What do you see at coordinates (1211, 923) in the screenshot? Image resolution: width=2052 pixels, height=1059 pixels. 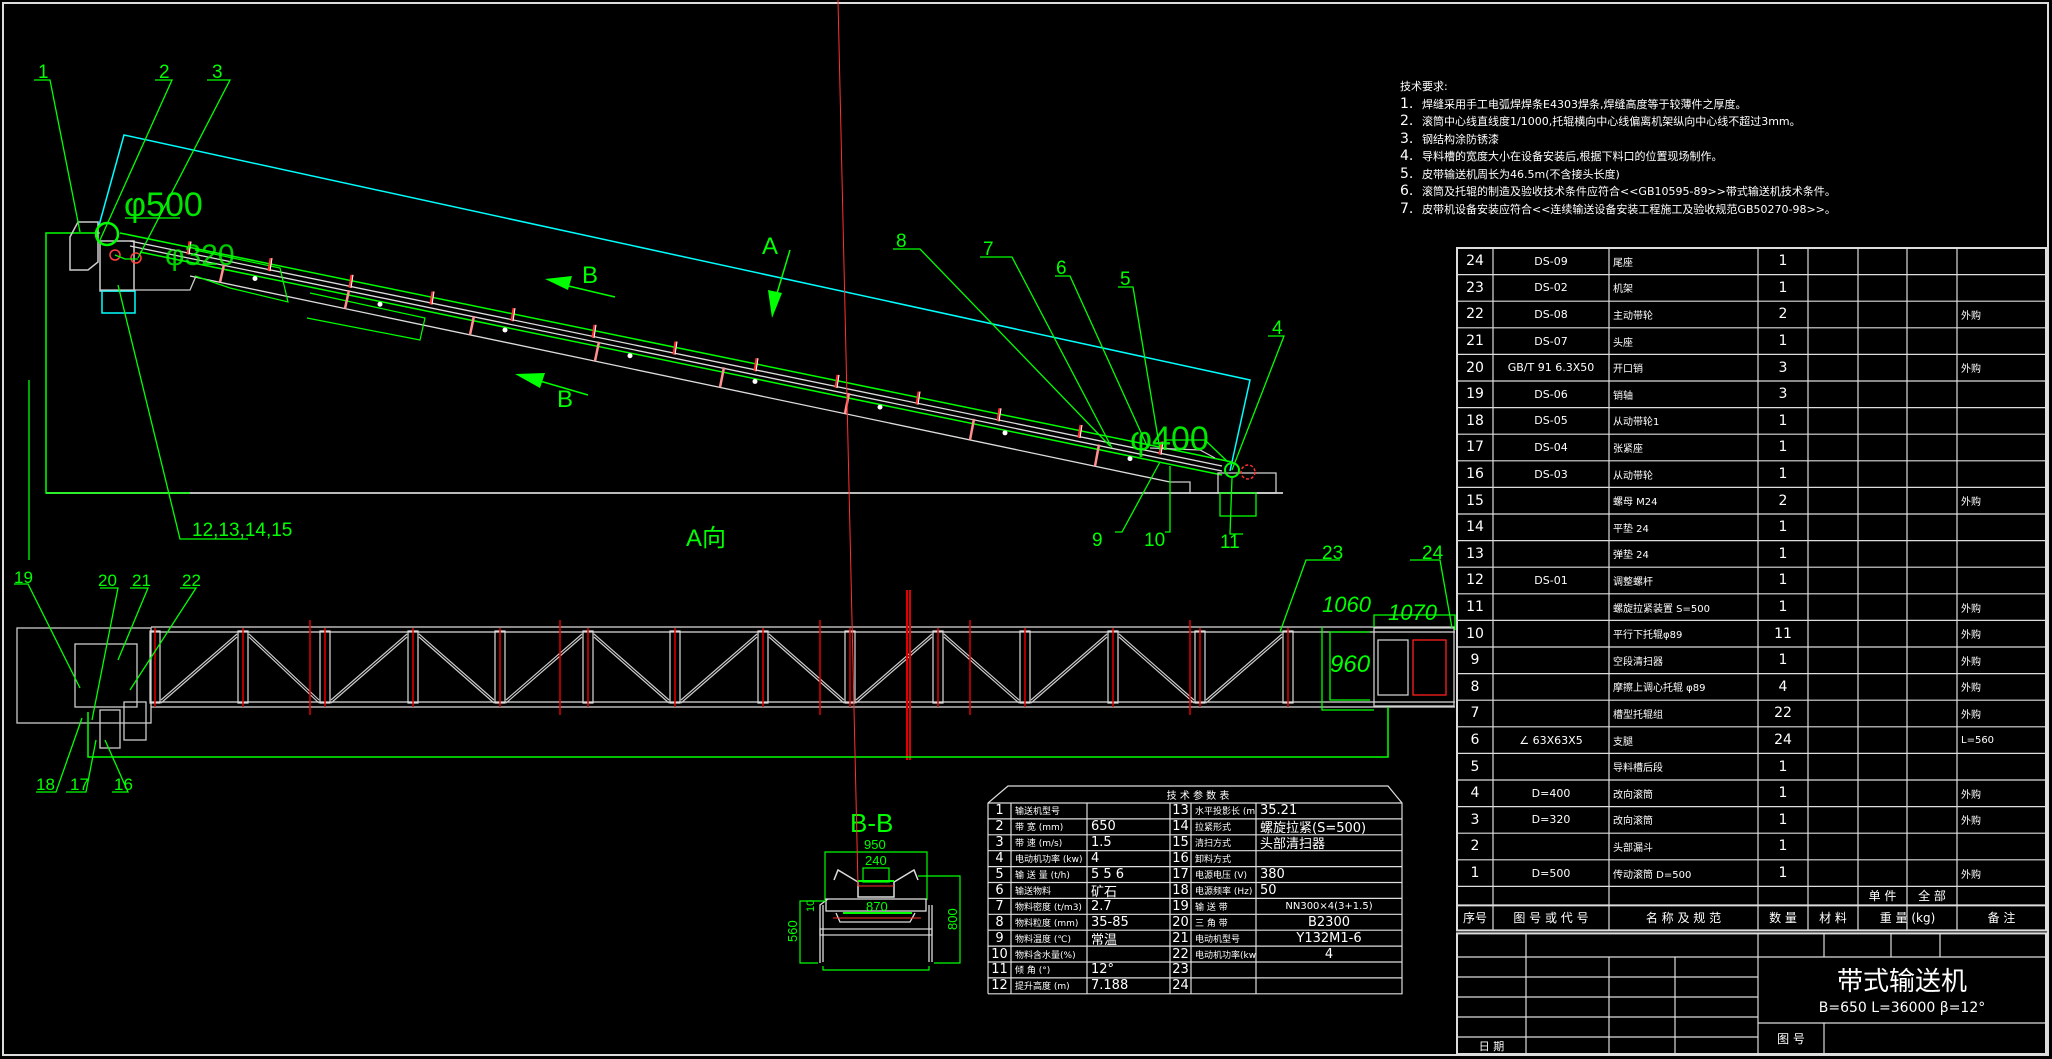 I see `param-name: 三 角 带` at bounding box center [1211, 923].